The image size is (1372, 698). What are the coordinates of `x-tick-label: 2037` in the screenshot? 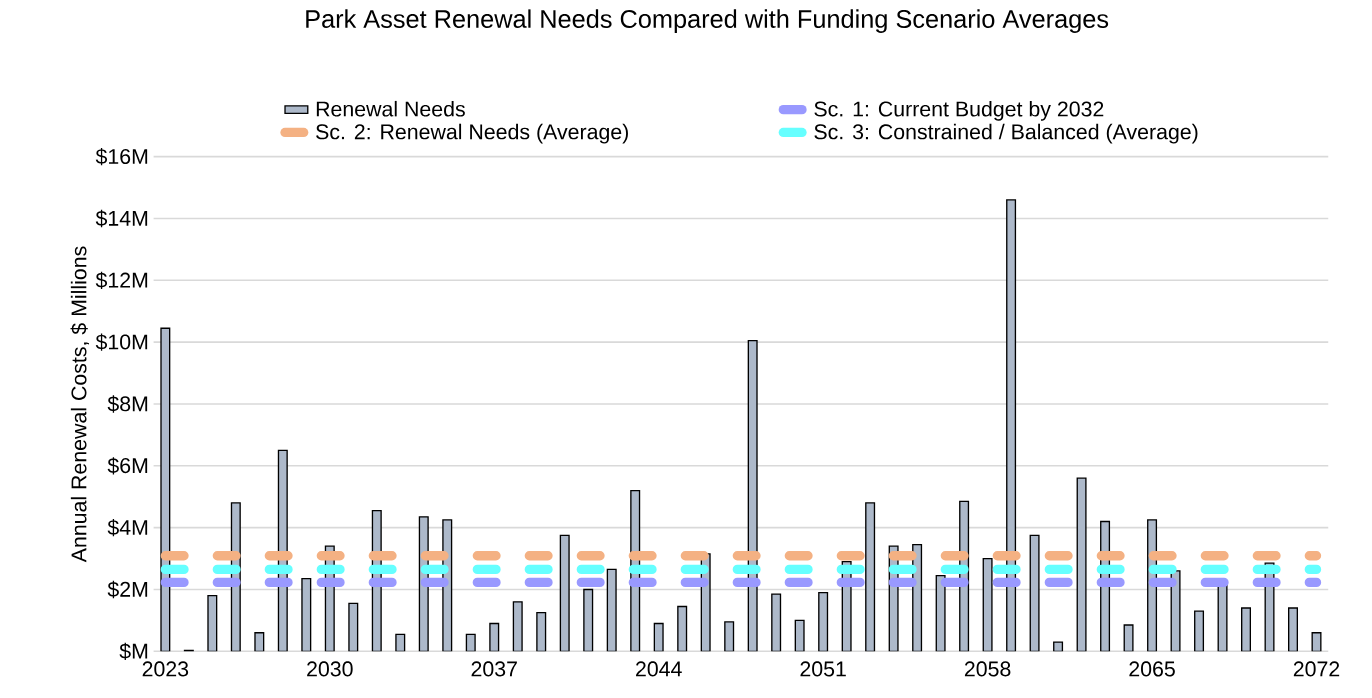 It's located at (494, 669).